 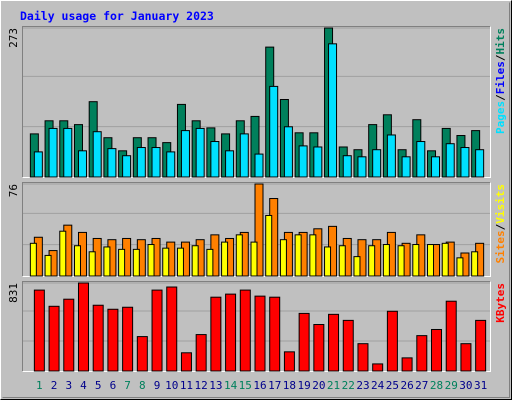 What do you see at coordinates (142, 385) in the screenshot?
I see `x-tick-label: 8` at bounding box center [142, 385].